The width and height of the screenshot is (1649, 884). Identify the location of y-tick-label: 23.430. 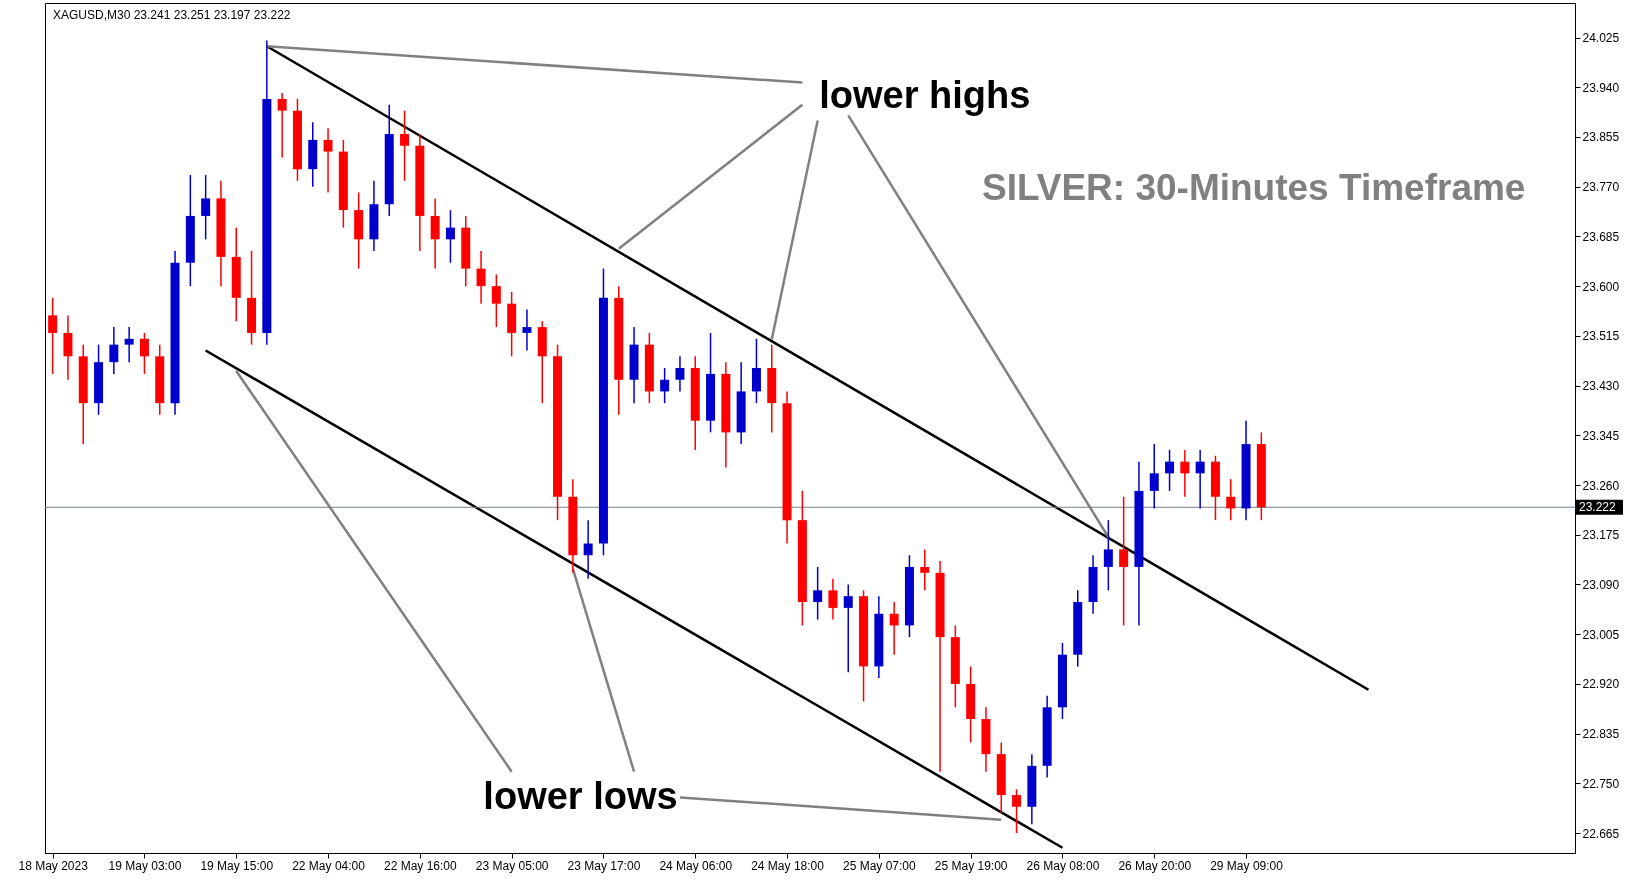
(1601, 386).